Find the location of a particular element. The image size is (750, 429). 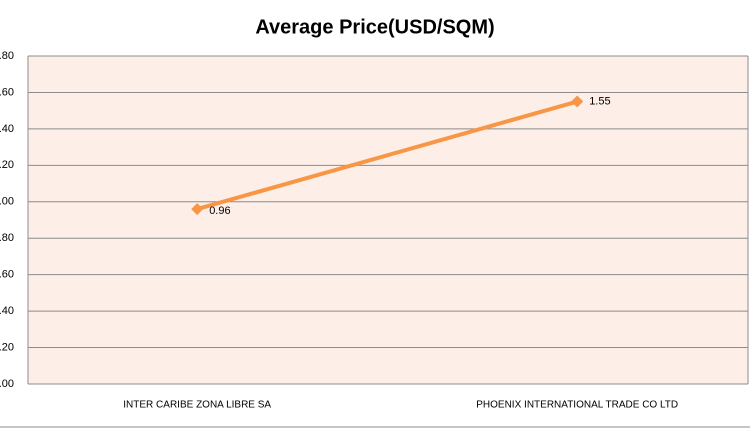

data-label: 0.96 is located at coordinates (219, 211).